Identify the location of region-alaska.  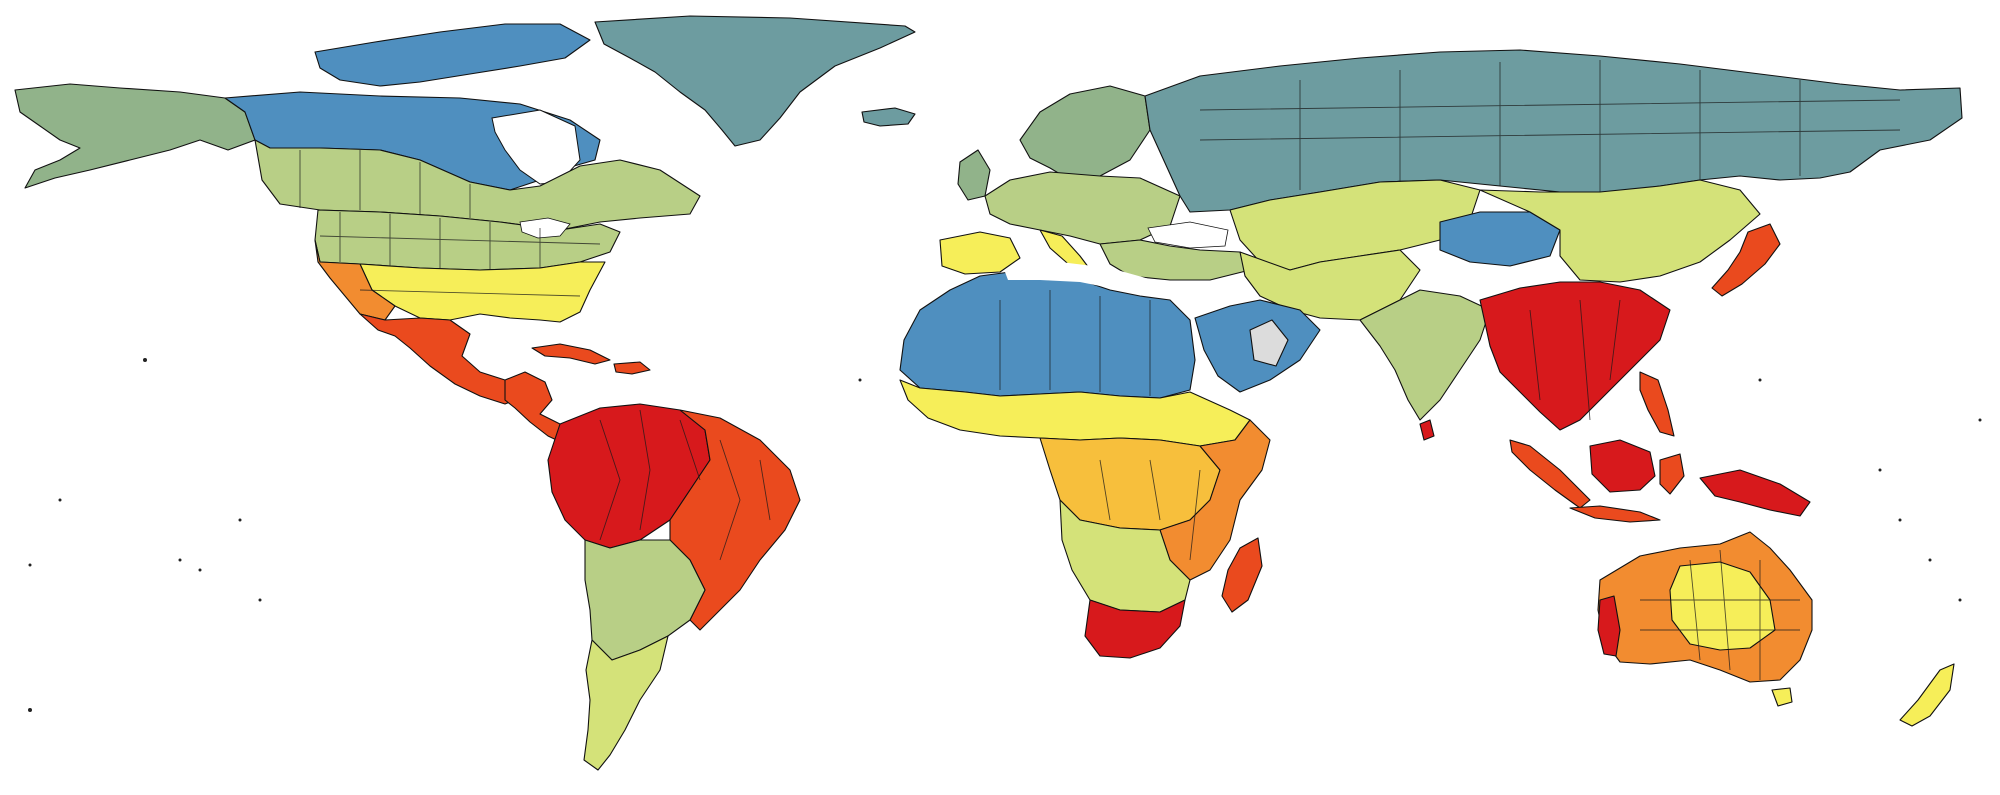
(135, 136).